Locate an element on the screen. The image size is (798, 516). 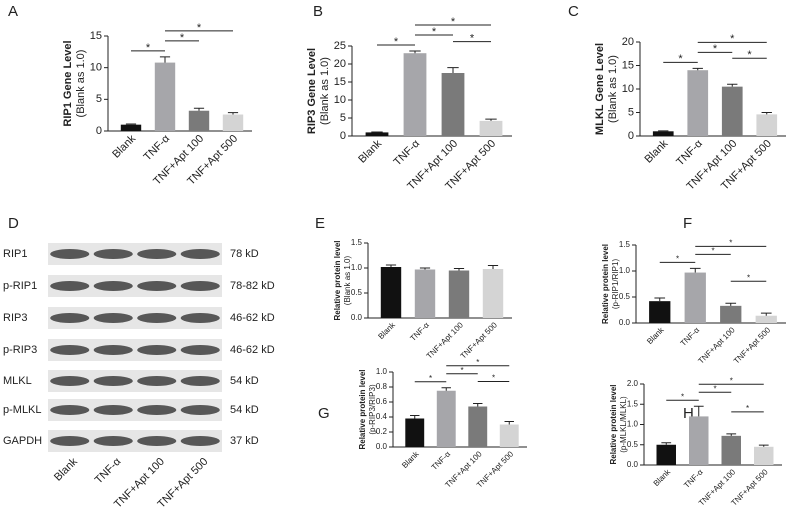
panel-label: B is located at coordinates (318, 11).